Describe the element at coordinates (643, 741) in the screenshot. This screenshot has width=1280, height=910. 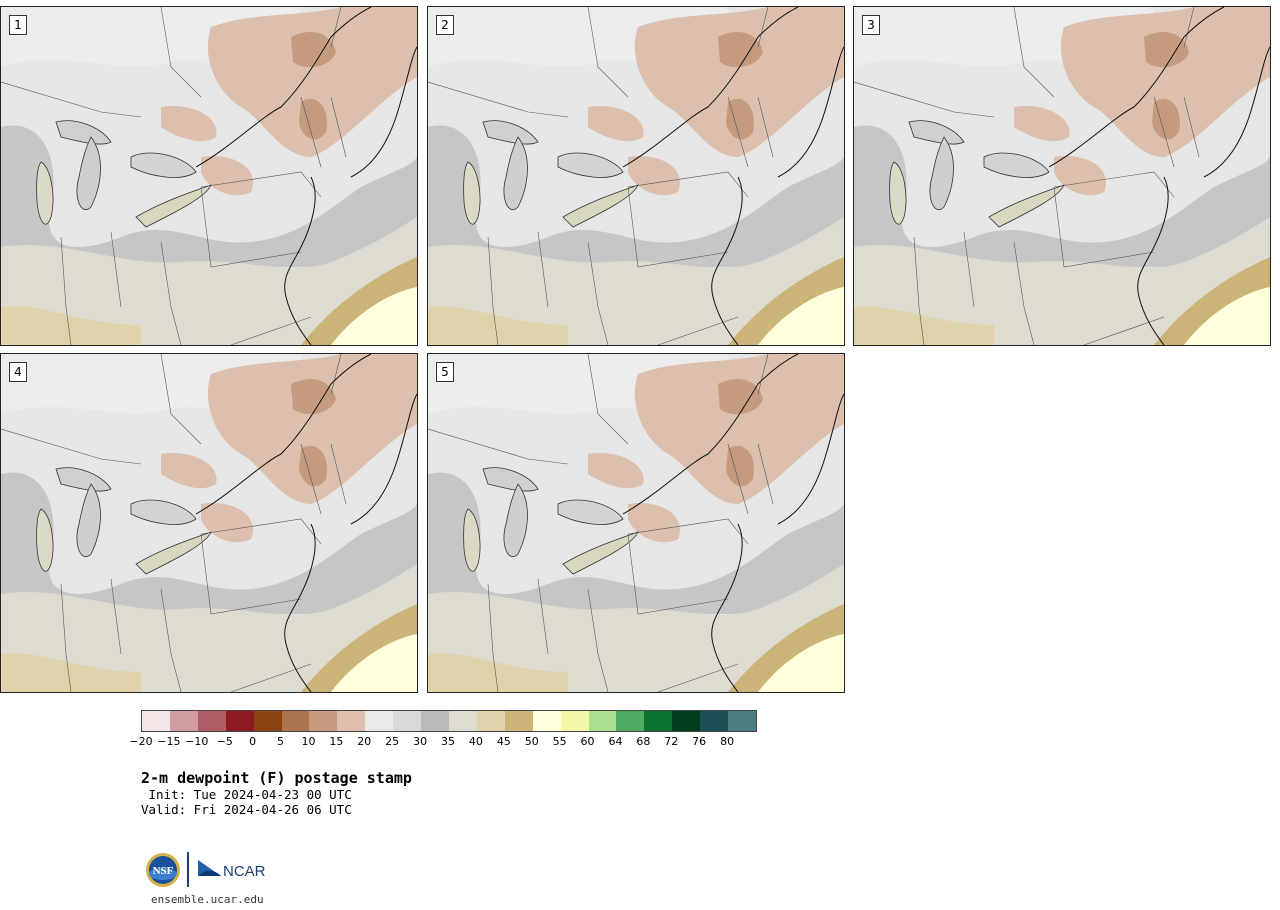
I see `colorbar-tick-label: 68` at that location.